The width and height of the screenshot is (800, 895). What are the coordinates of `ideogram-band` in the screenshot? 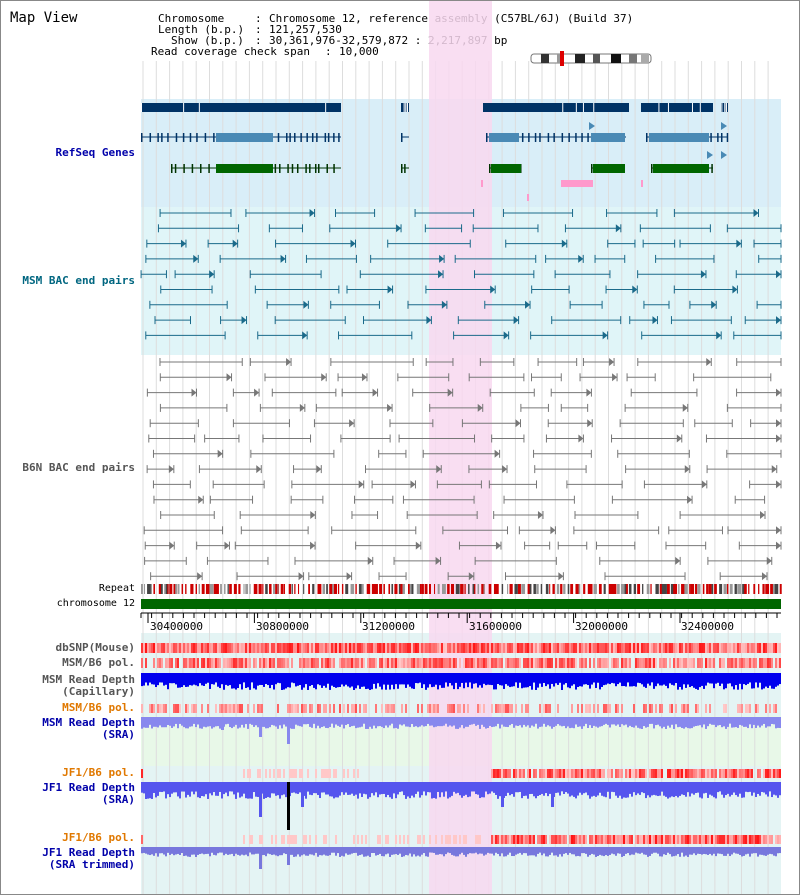 It's located at (645, 58).